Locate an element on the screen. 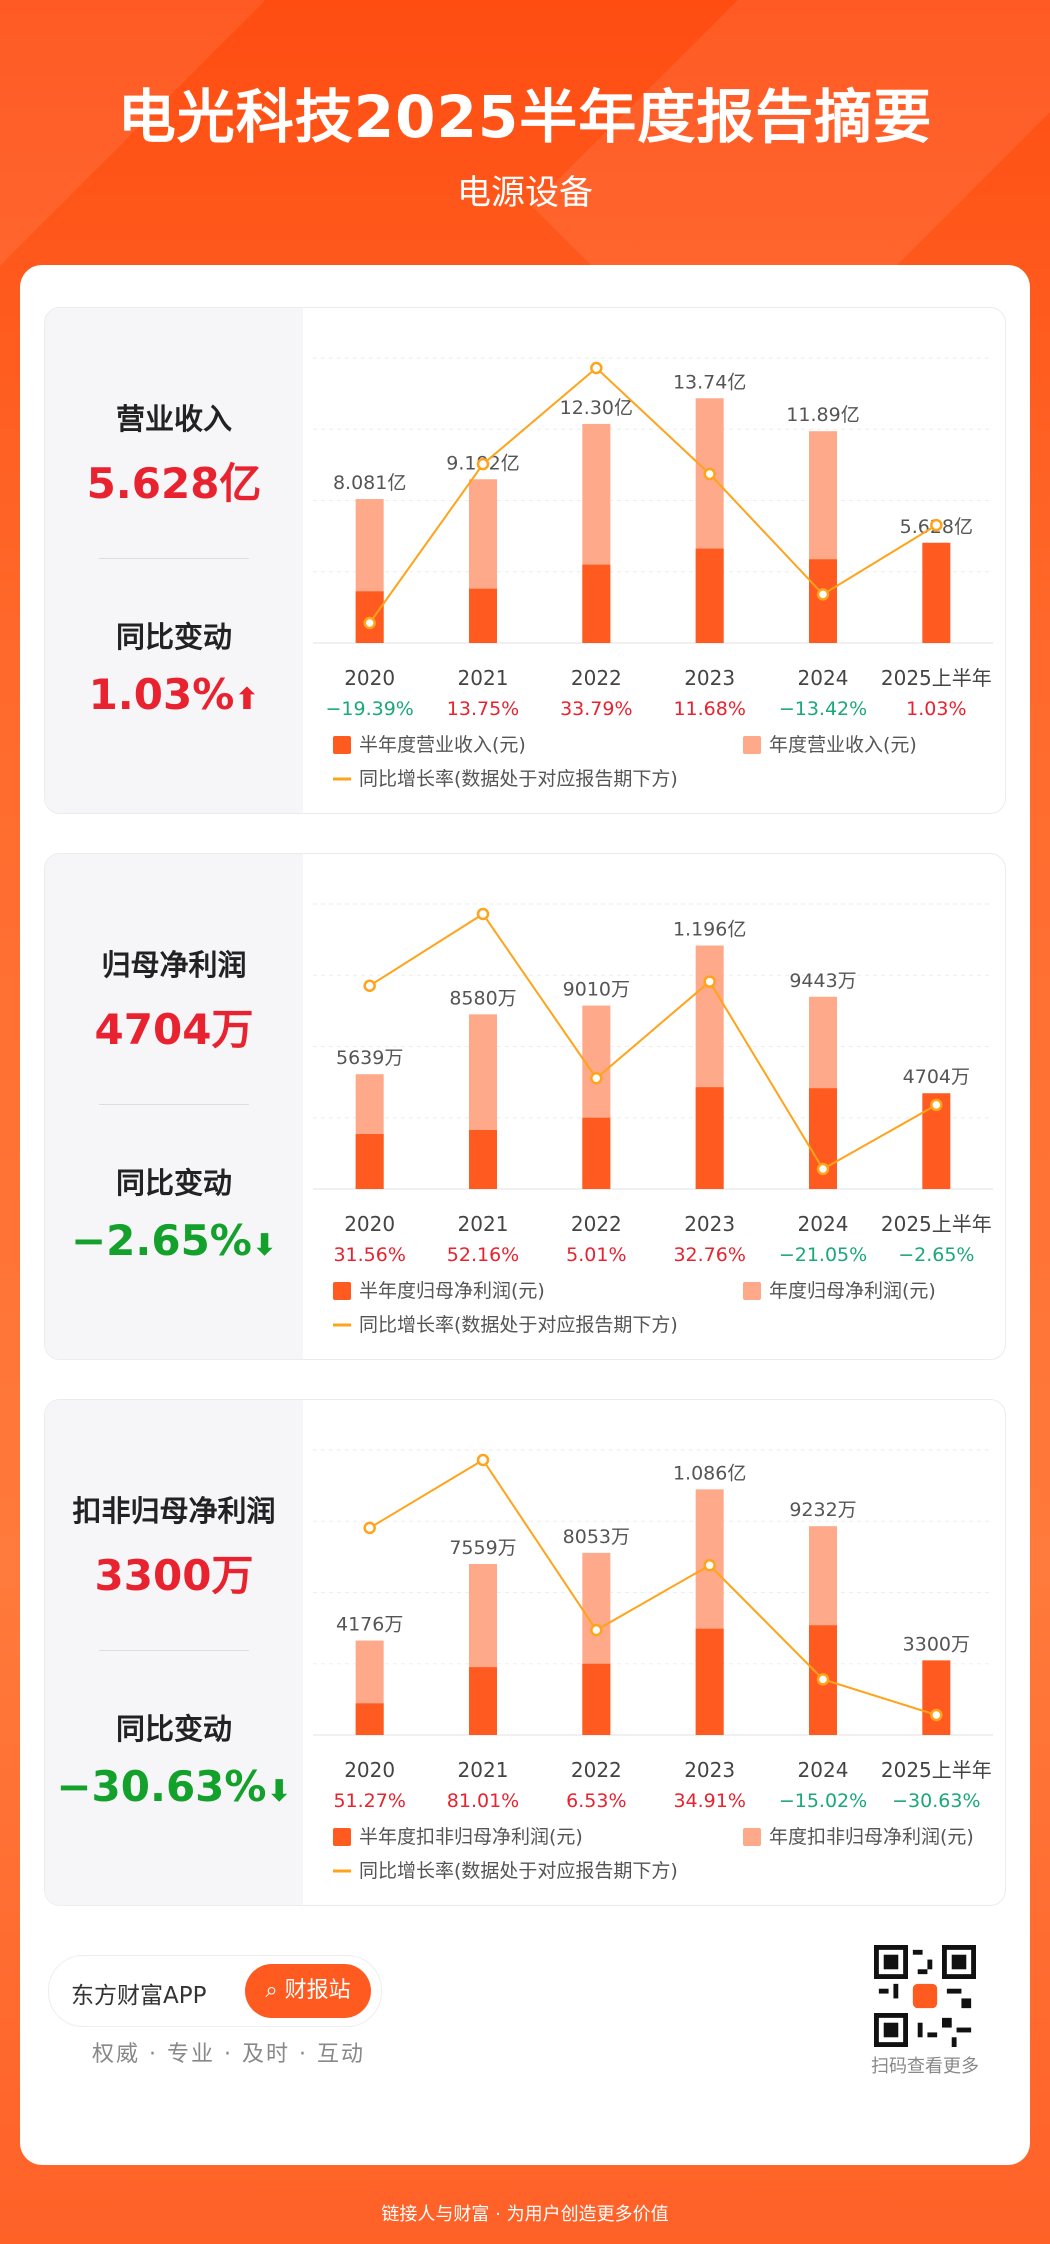 The image size is (1050, 2244). change-value: 1.03%⬆ is located at coordinates (174, 694).